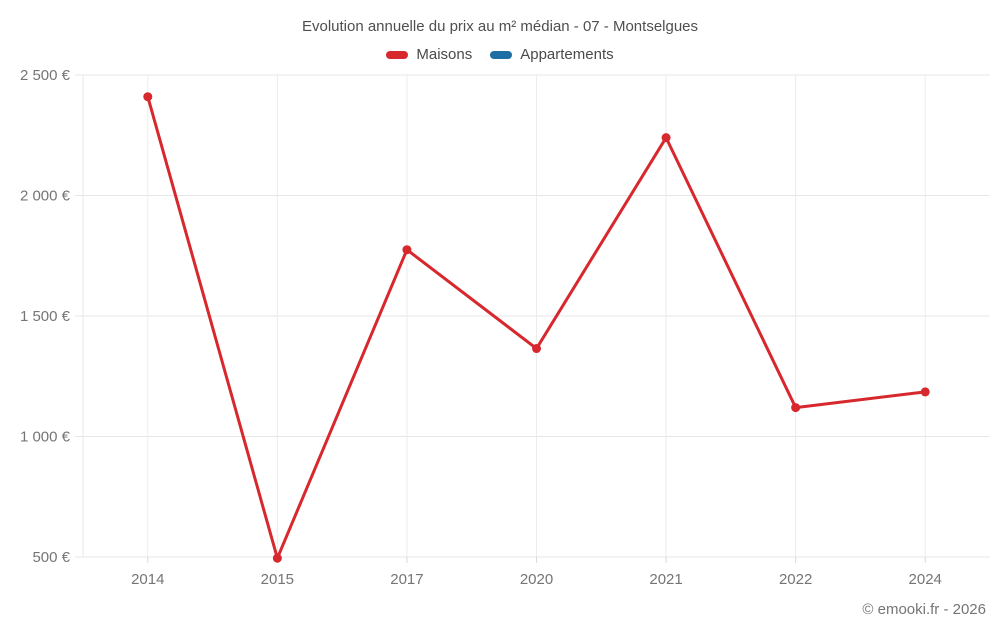 This screenshot has height=625, width=1000. I want to click on copyright: © emooki.fr - 2026, so click(924, 609).